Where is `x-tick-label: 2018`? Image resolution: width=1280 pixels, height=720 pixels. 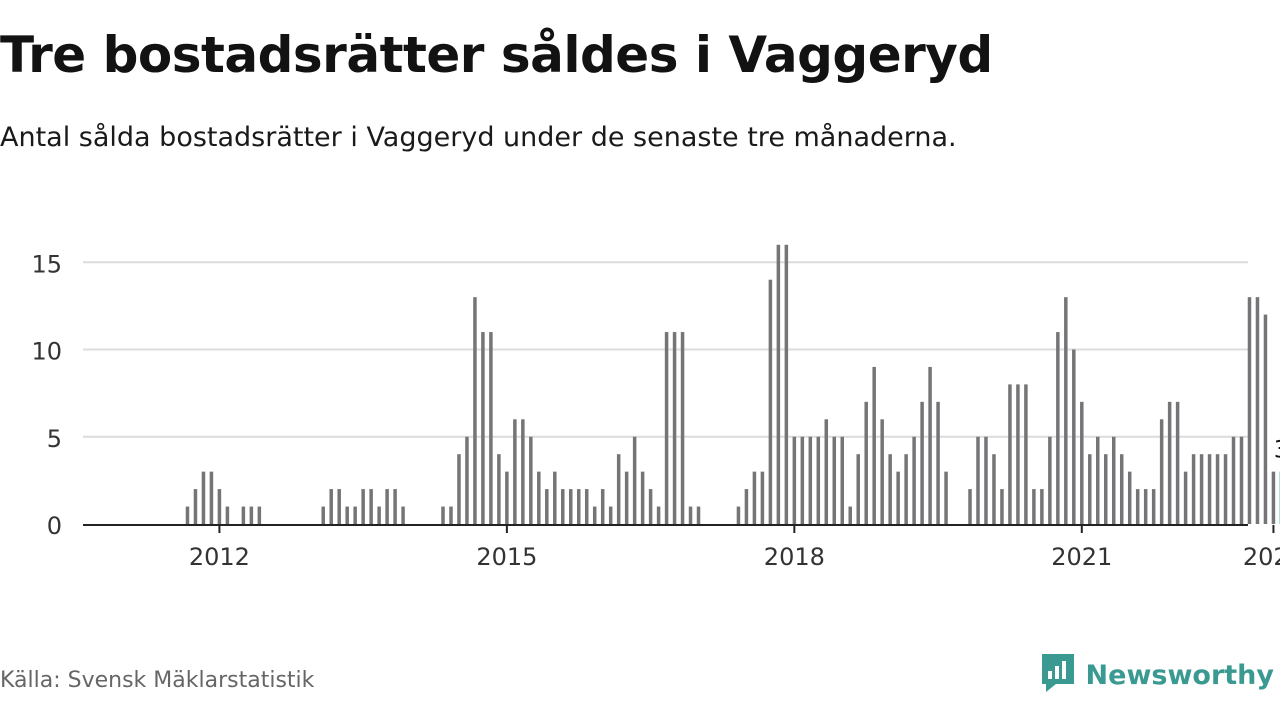
x-tick-label: 2018 is located at coordinates (794, 557).